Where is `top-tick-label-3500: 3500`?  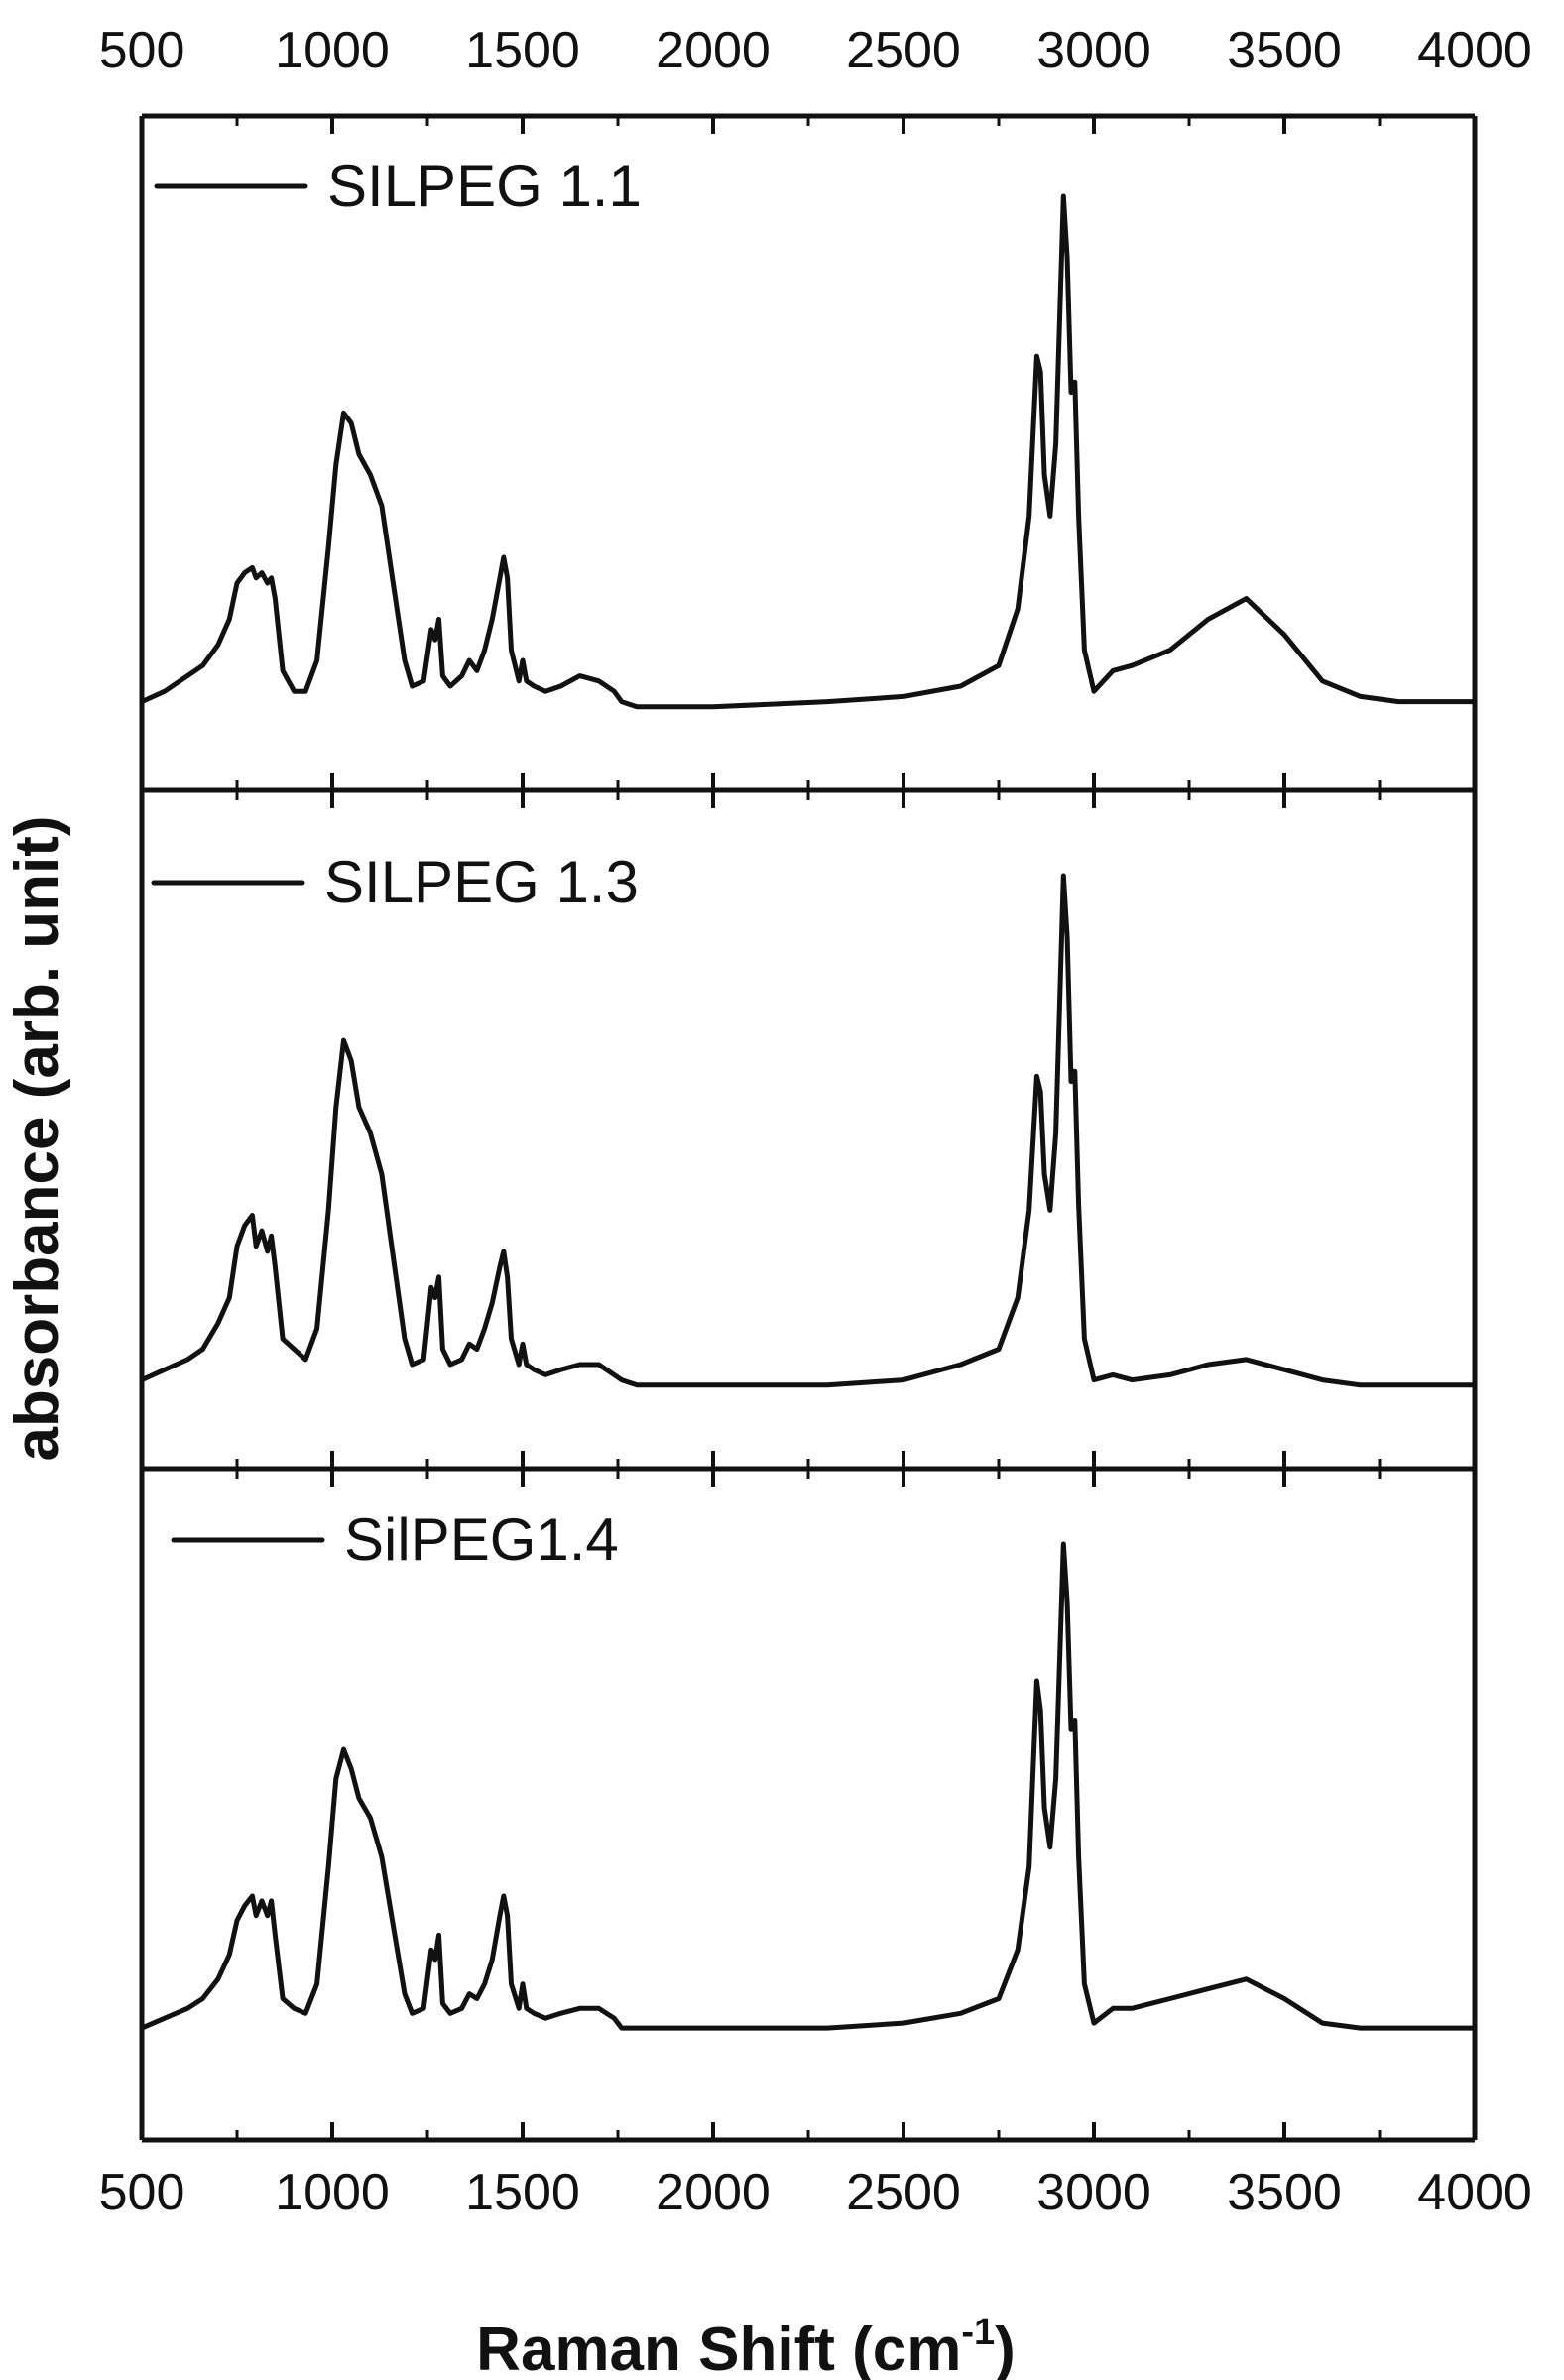 top-tick-label-3500: 3500 is located at coordinates (1284, 50).